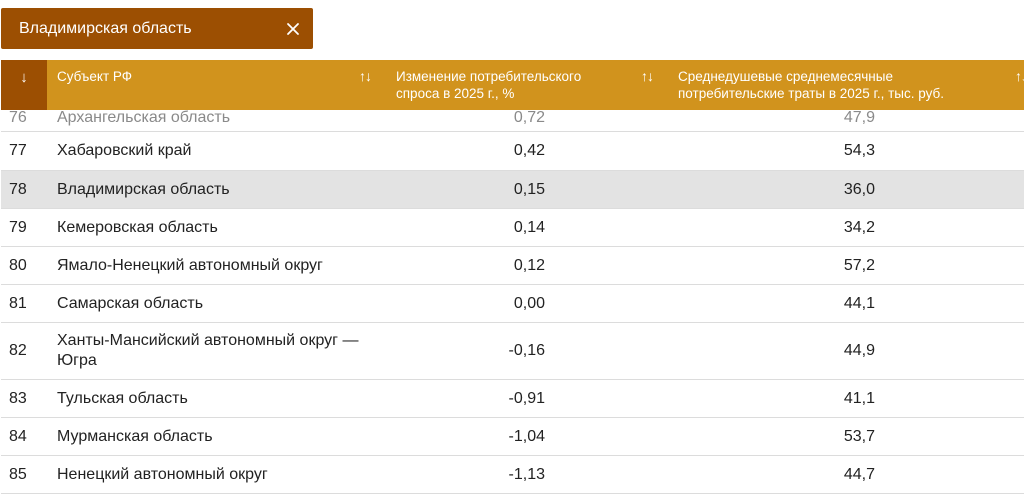 This screenshot has height=500, width=1024. Describe the element at coordinates (859, 150) in the screenshot. I see `spending-cell: 54,3` at that location.